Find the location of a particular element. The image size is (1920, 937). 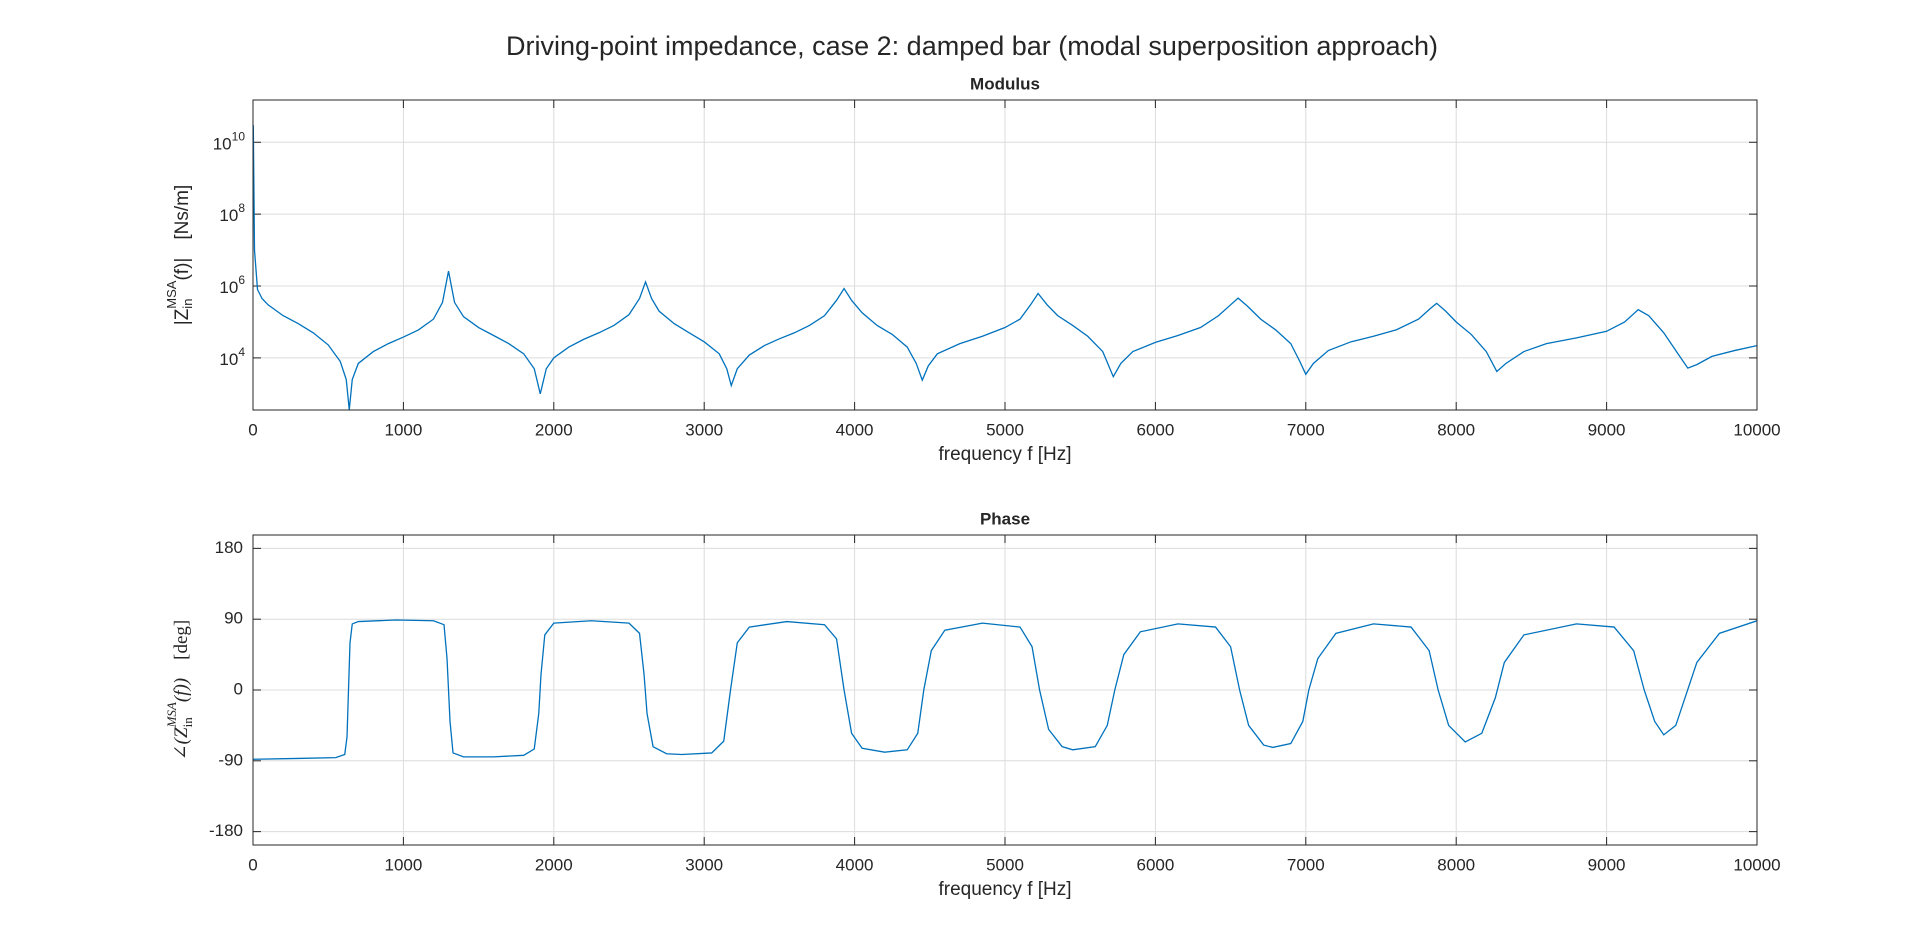

y-label-main: ∠(Z is located at coordinates (181, 743).